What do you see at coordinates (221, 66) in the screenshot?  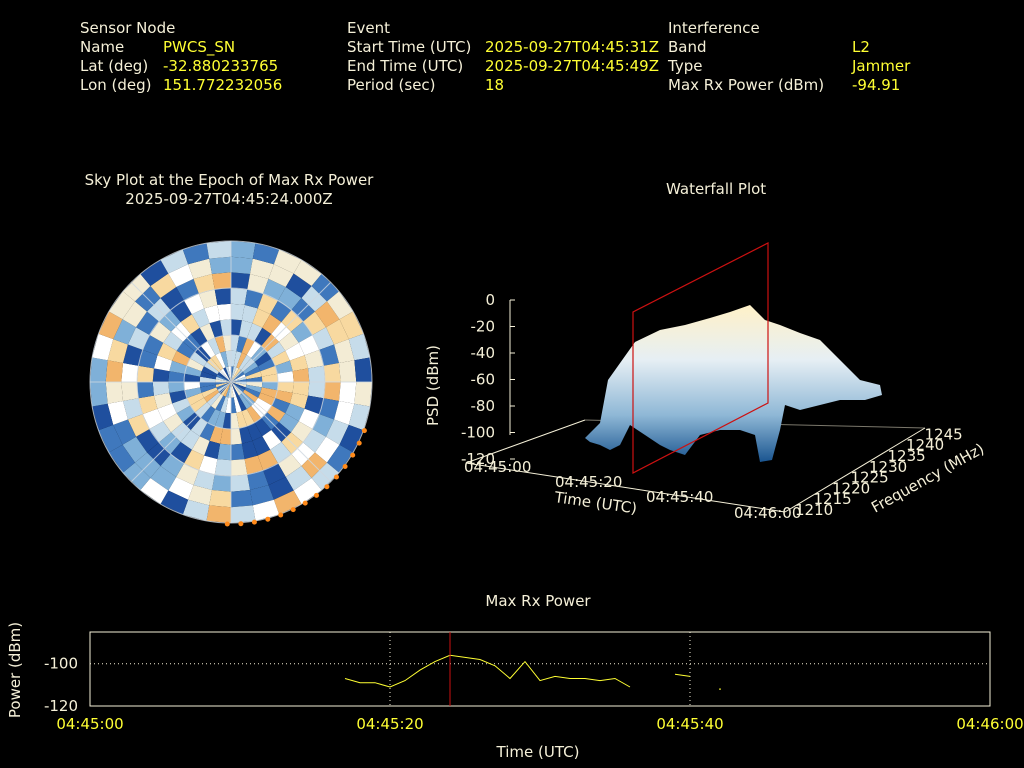 I see `sensor-lat-value: -32.880233765` at bounding box center [221, 66].